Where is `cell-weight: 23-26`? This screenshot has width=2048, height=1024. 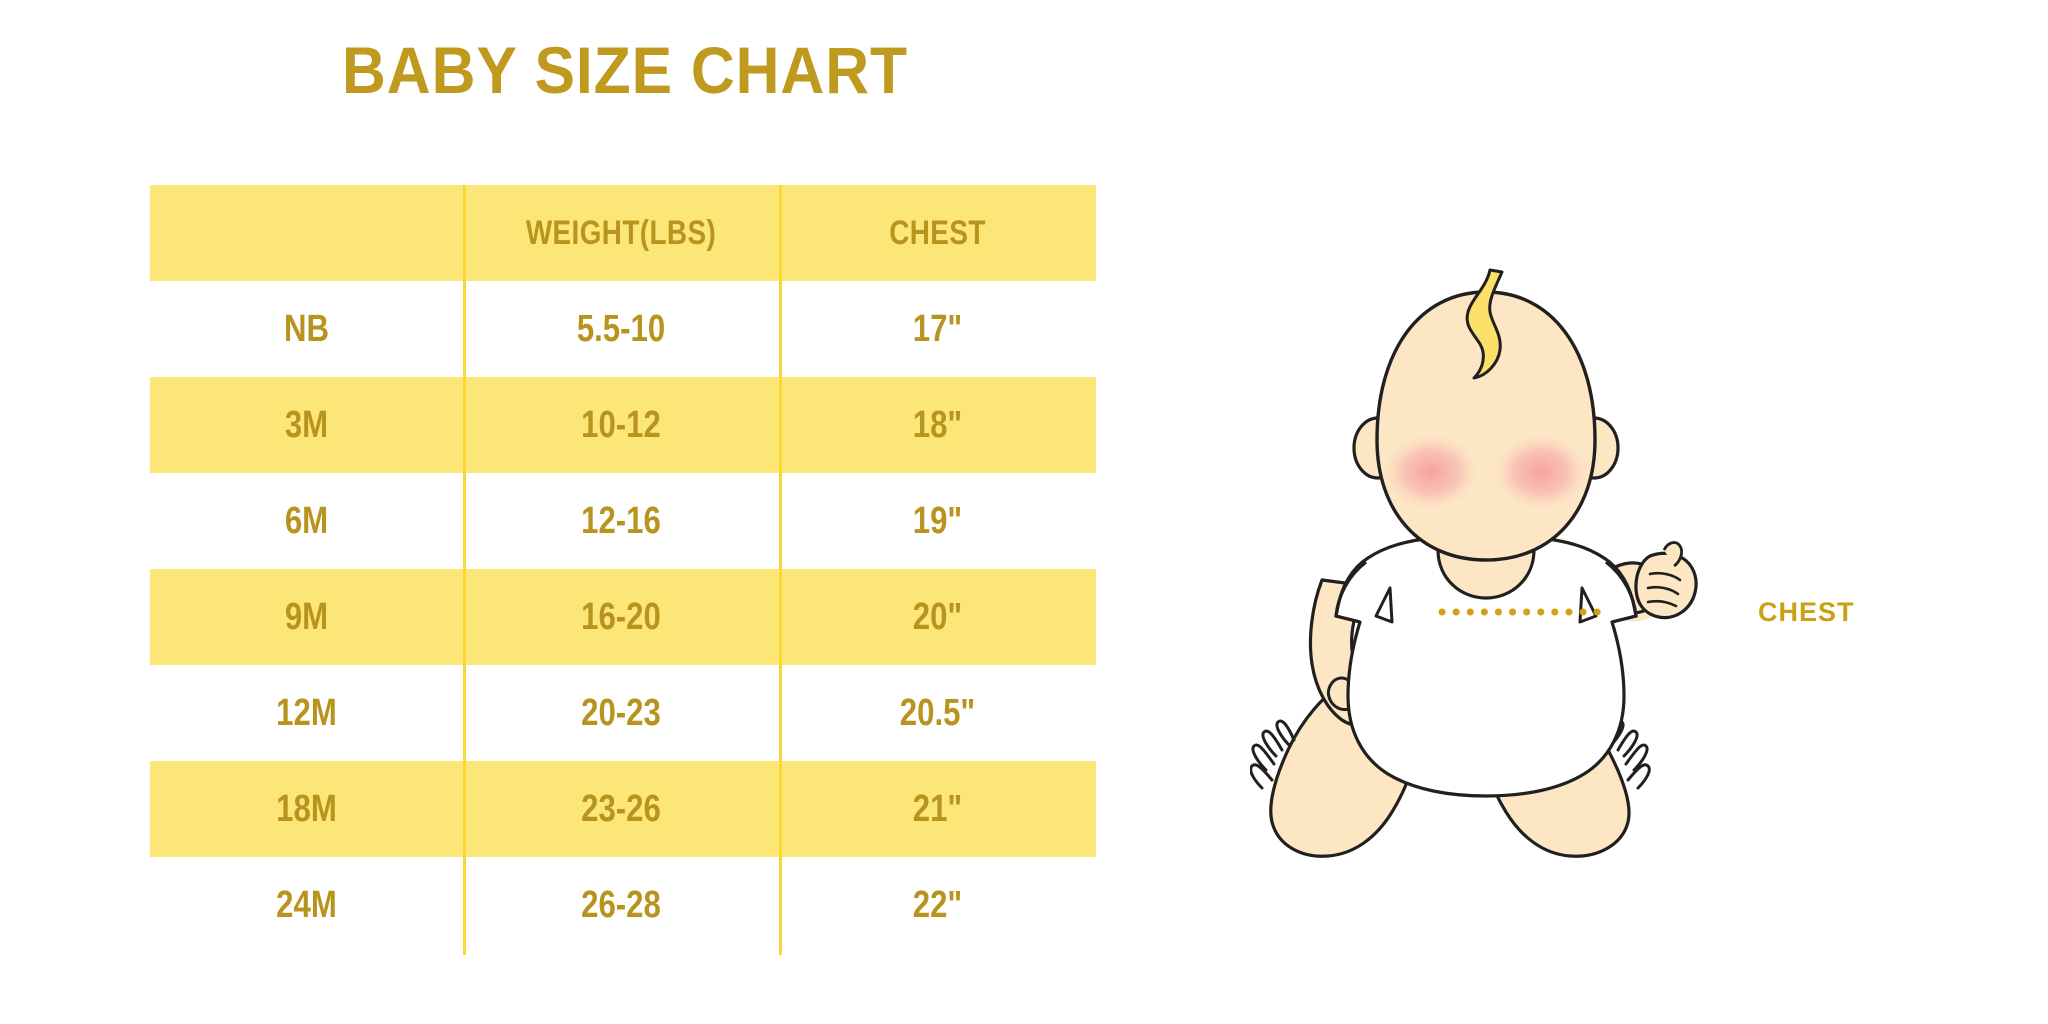
cell-weight: 23-26 is located at coordinates (621, 809).